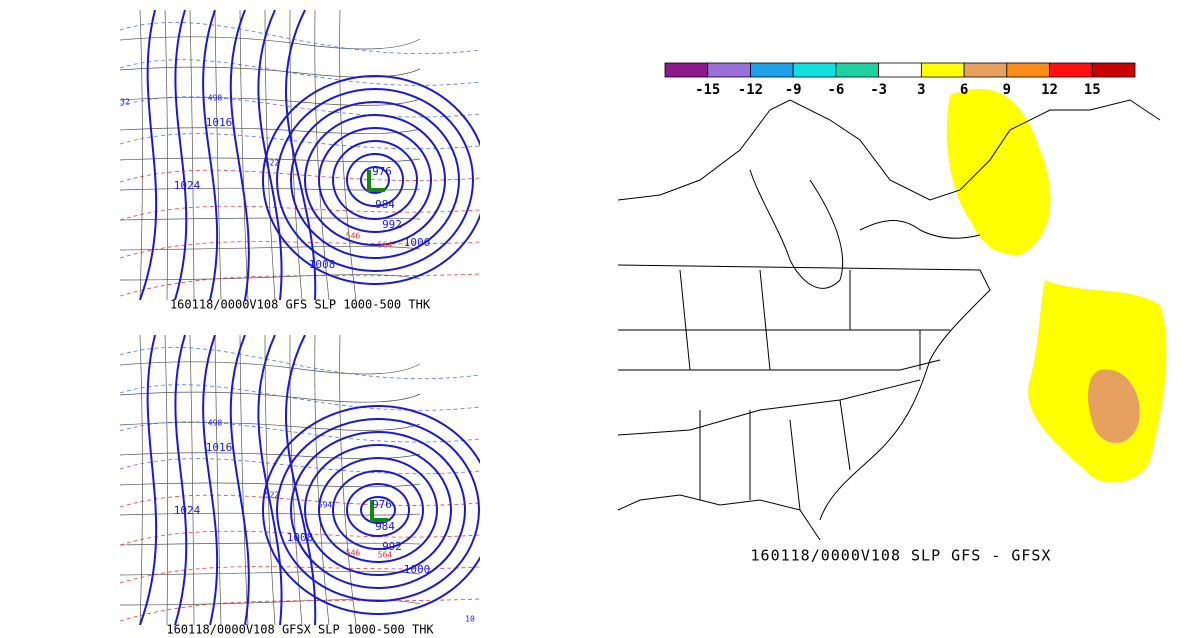  Describe the element at coordinates (385, 204) in the screenshot. I see `contour-label: 984` at that location.